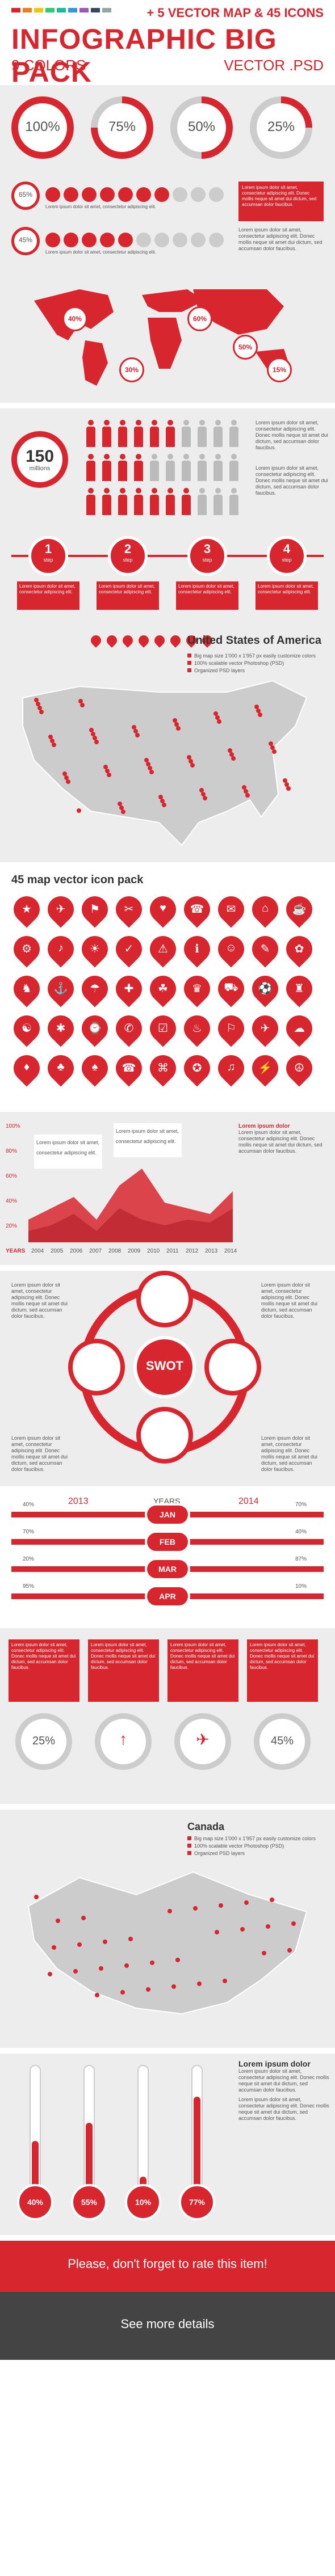 The image size is (335, 2576). Describe the element at coordinates (95, 989) in the screenshot. I see `pin-glyph-icon: ☂` at that location.